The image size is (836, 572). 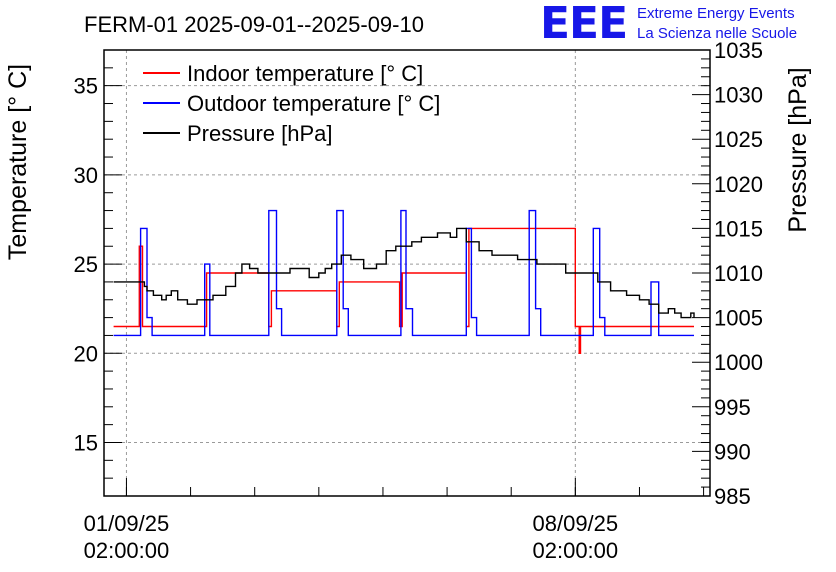 What do you see at coordinates (717, 33) in the screenshot?
I see `brand-tagline: La Scienza nelle Scuole` at bounding box center [717, 33].